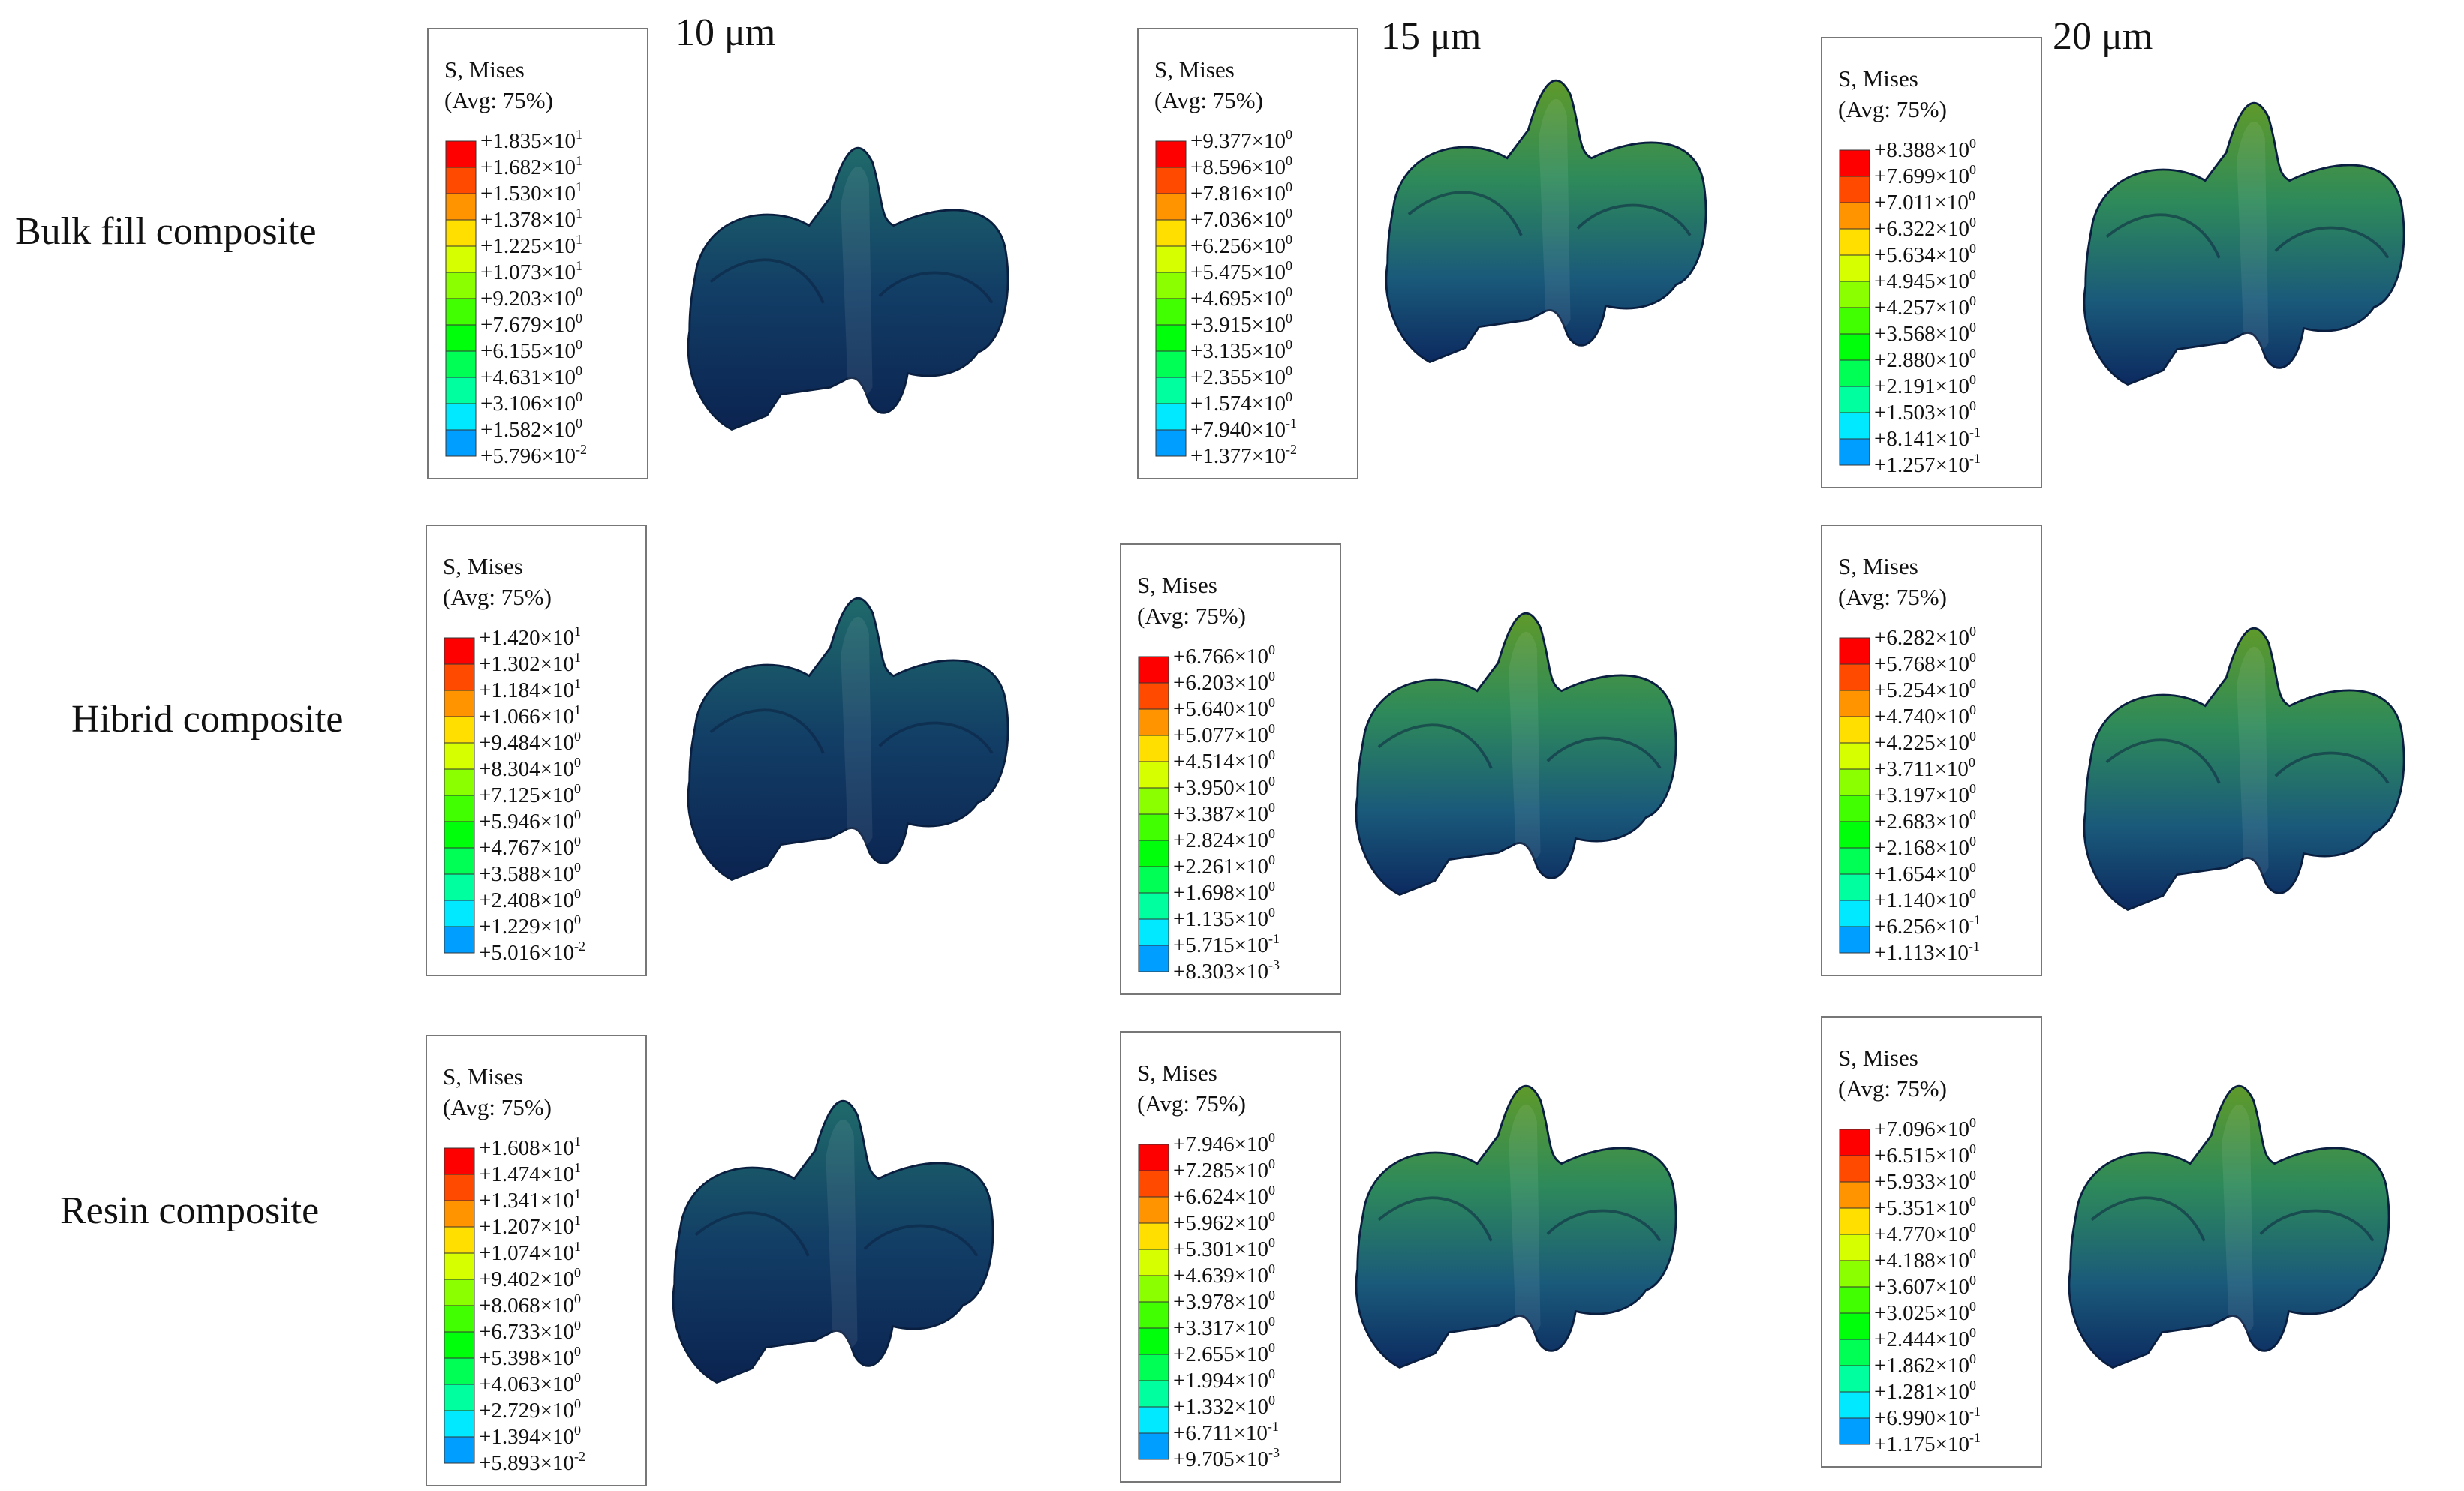 The width and height of the screenshot is (2464, 1491). Describe the element at coordinates (1921, 1208) in the screenshot. I see `value-mantissa: +5.351×10` at that location.